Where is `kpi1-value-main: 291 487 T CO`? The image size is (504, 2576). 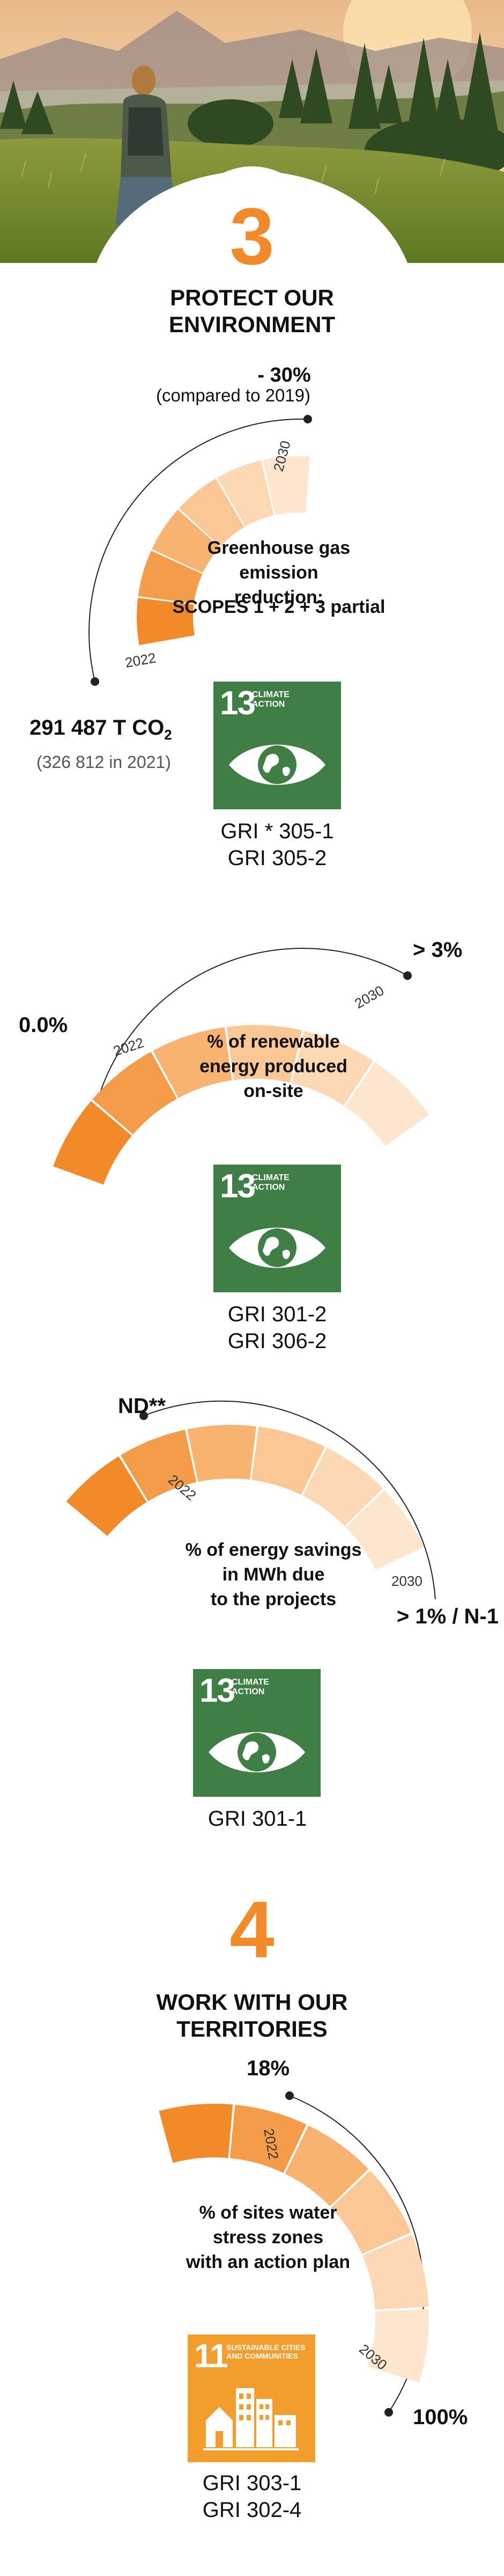 kpi1-value-main: 291 487 T CO is located at coordinates (97, 728).